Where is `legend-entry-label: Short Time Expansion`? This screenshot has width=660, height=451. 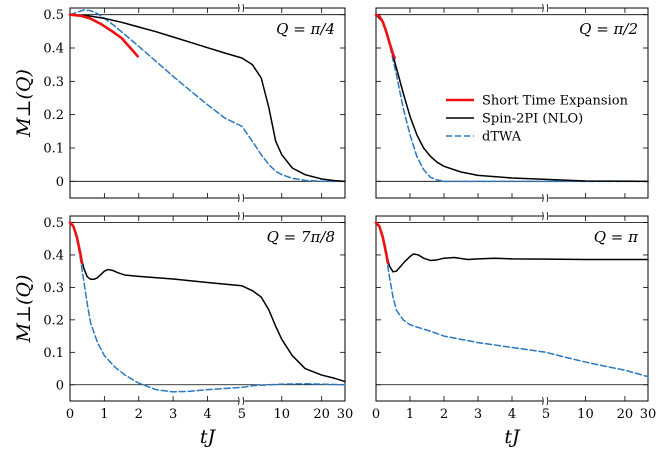 legend-entry-label: Short Time Expansion is located at coordinates (555, 101).